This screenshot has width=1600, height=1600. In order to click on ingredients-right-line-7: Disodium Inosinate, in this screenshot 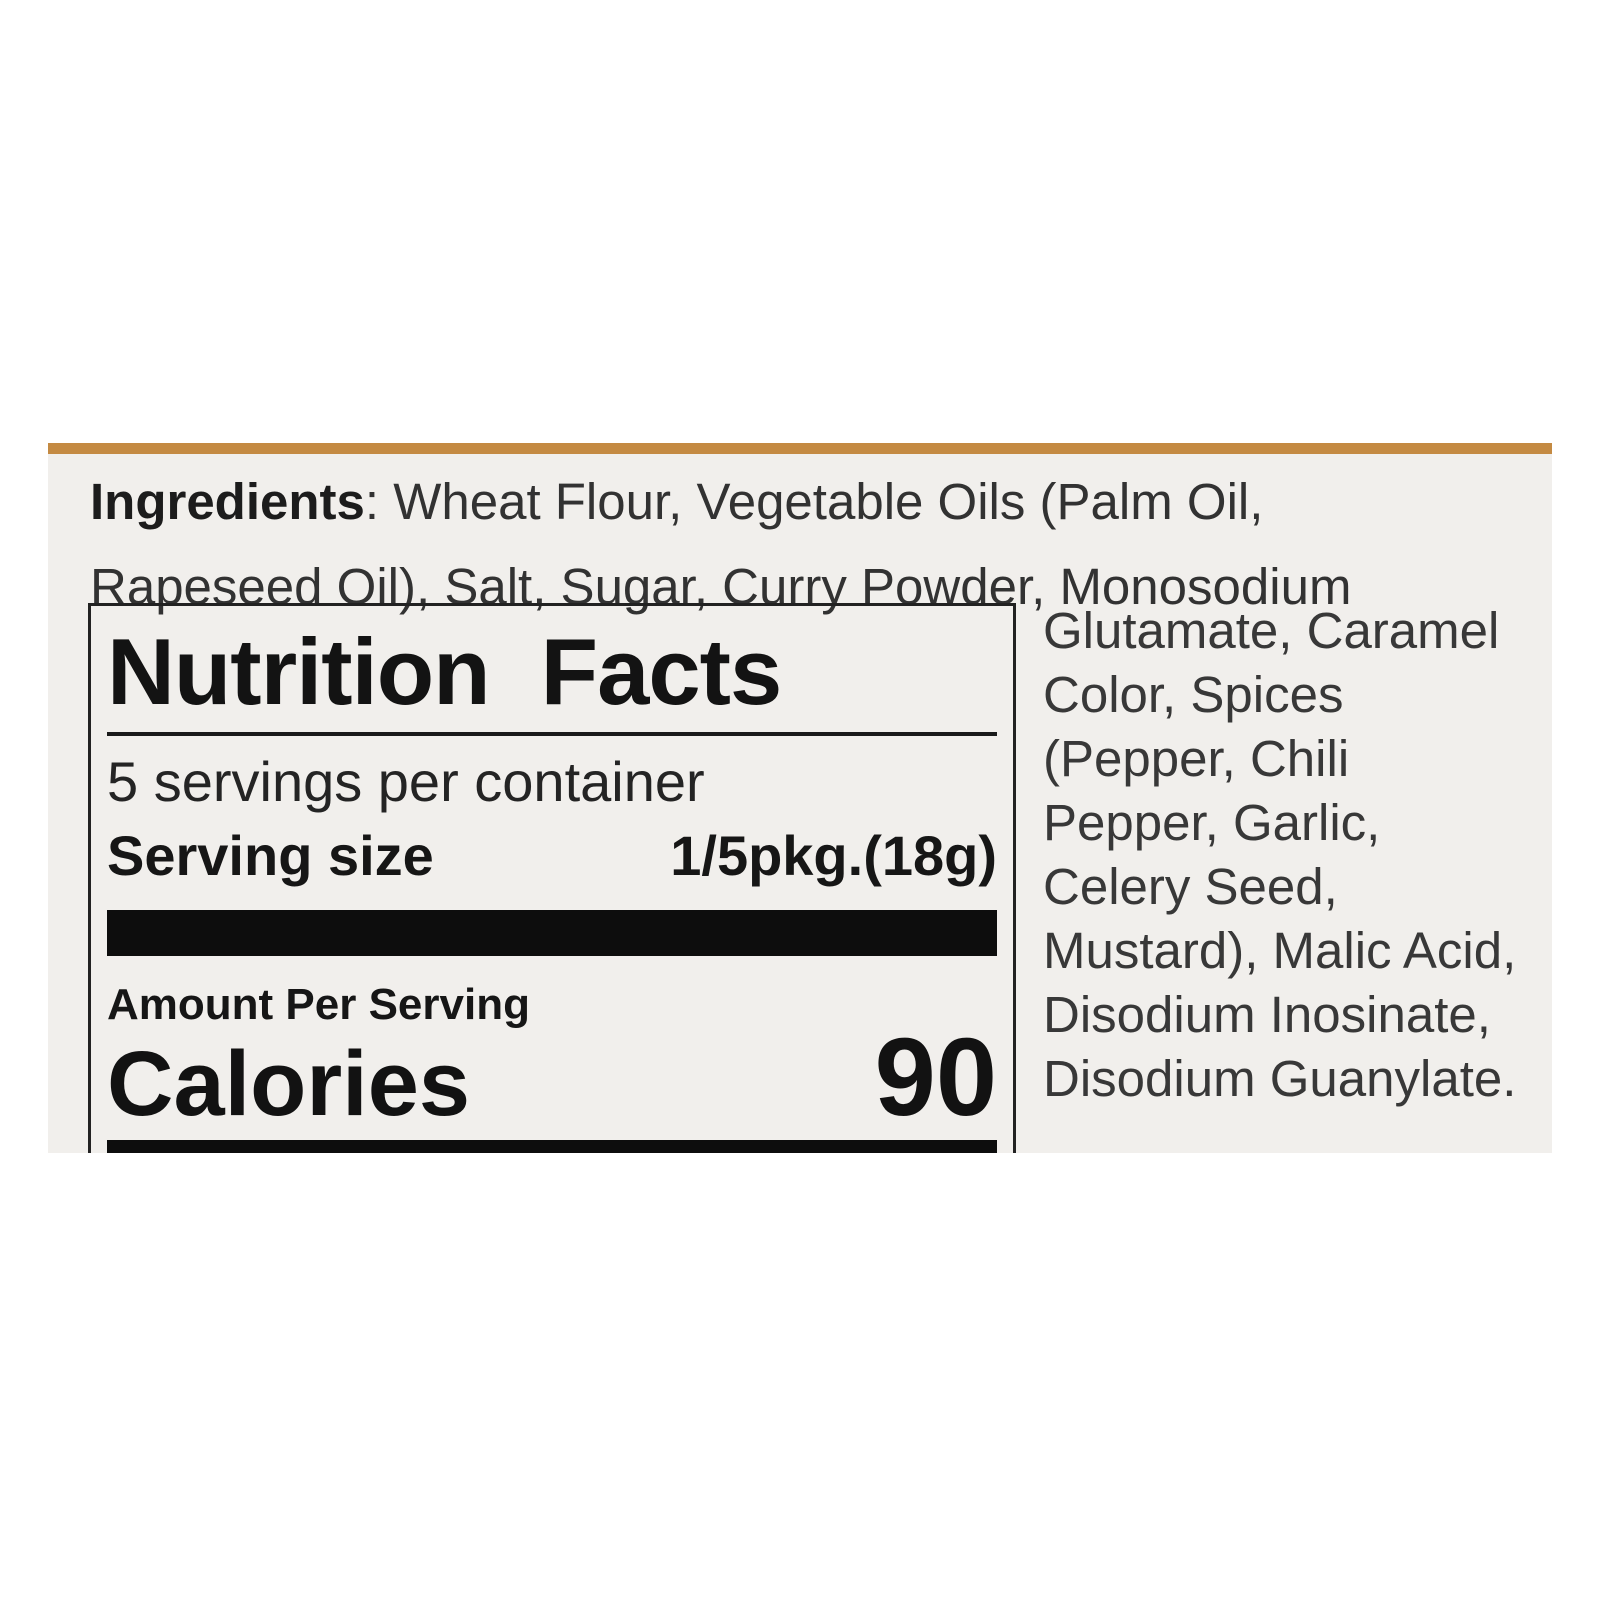, I will do `click(1267, 1014)`.